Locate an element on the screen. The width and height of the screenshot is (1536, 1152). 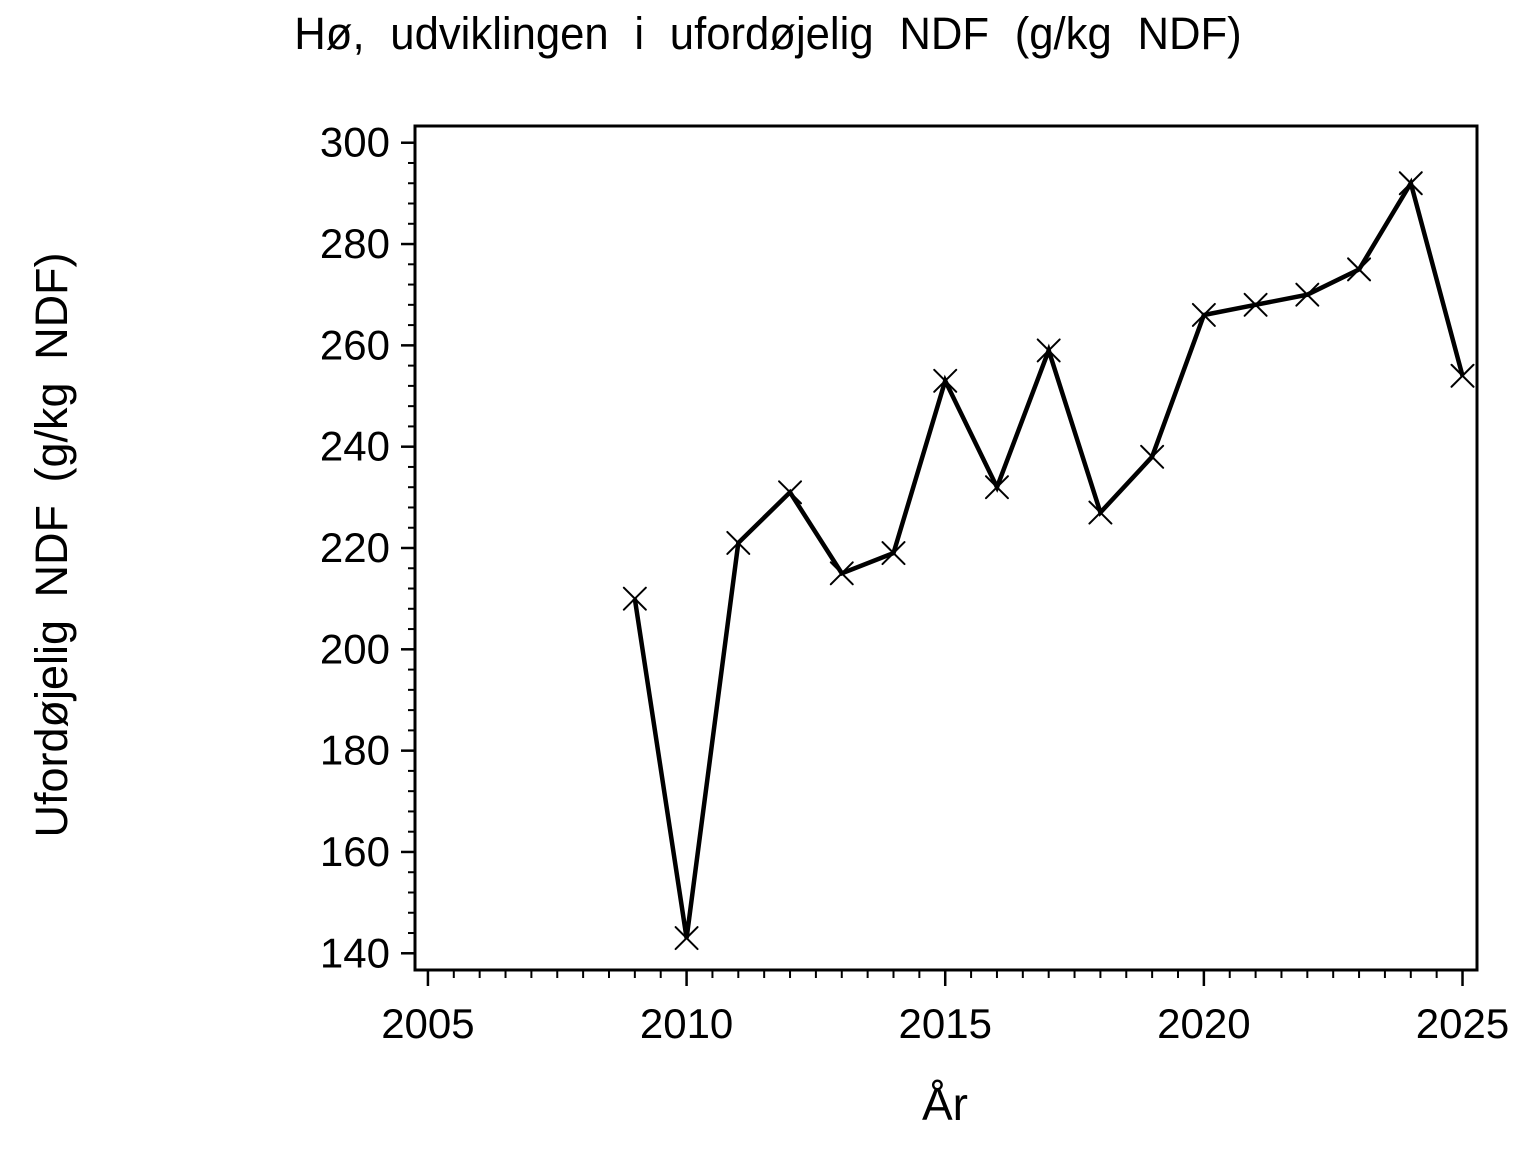
x-tick-label: 2025 is located at coordinates (1462, 1023).